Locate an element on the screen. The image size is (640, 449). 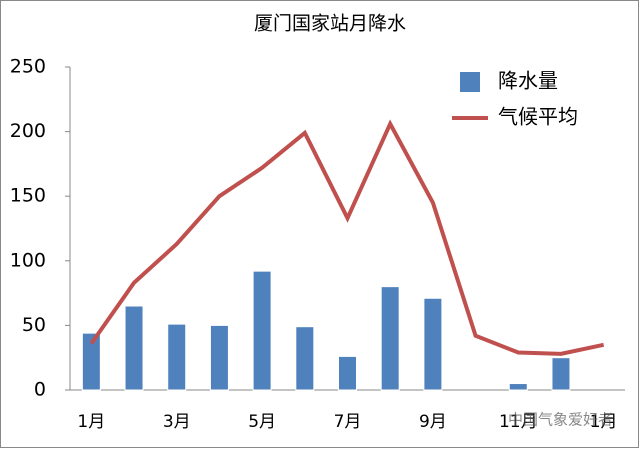
x-tick-label: 5月 is located at coordinates (262, 422).